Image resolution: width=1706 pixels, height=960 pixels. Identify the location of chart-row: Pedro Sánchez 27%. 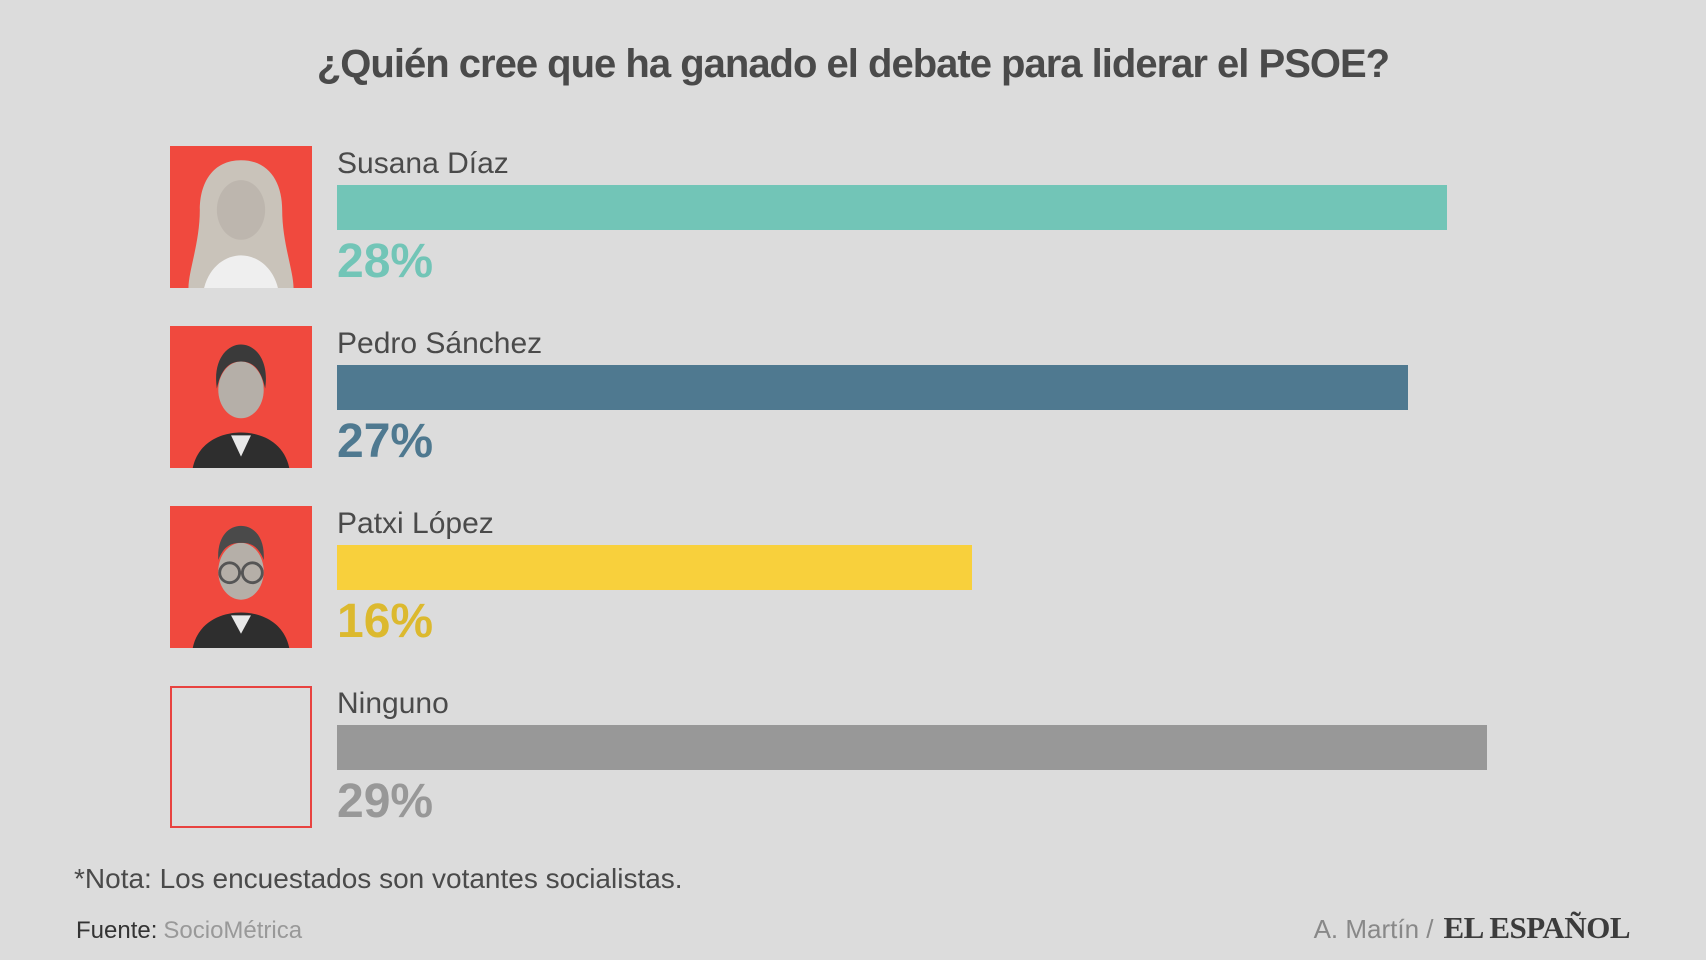
(828, 397).